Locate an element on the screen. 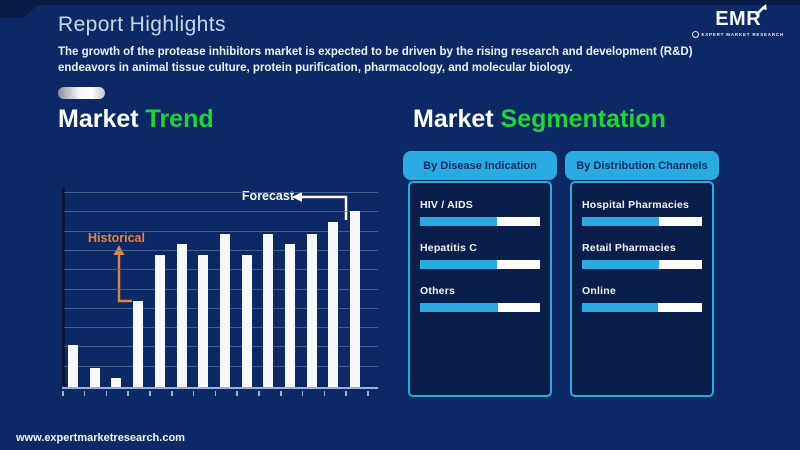  chart-x-axis is located at coordinates (220, 388).